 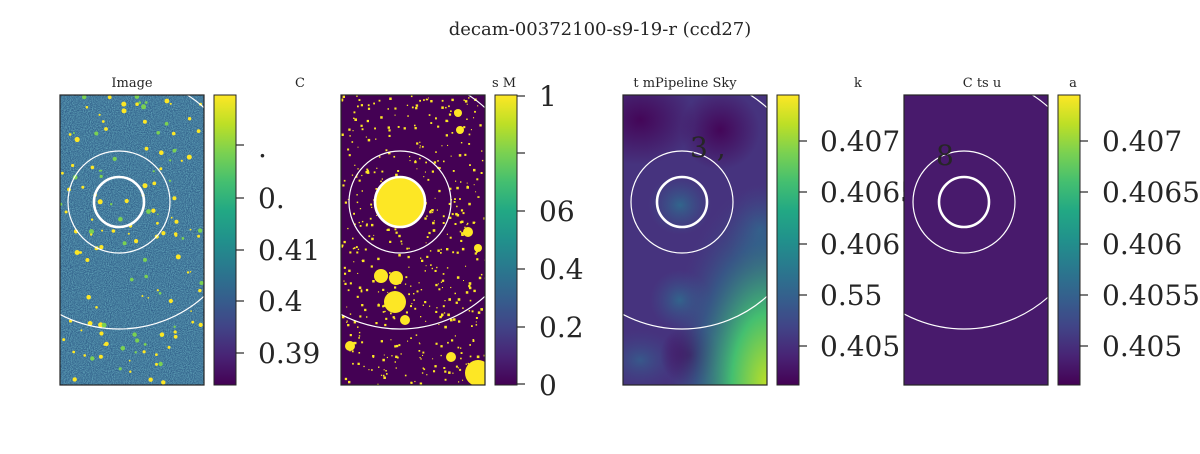 What do you see at coordinates (561, 269) in the screenshot?
I see `colorbar-tick-label: 0.4` at bounding box center [561, 269].